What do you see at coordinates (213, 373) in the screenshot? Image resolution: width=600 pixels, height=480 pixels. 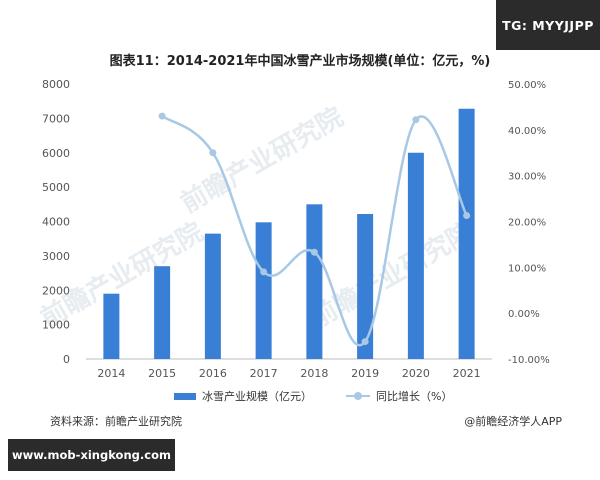 I see `x-tick-label: 2016` at bounding box center [213, 373].